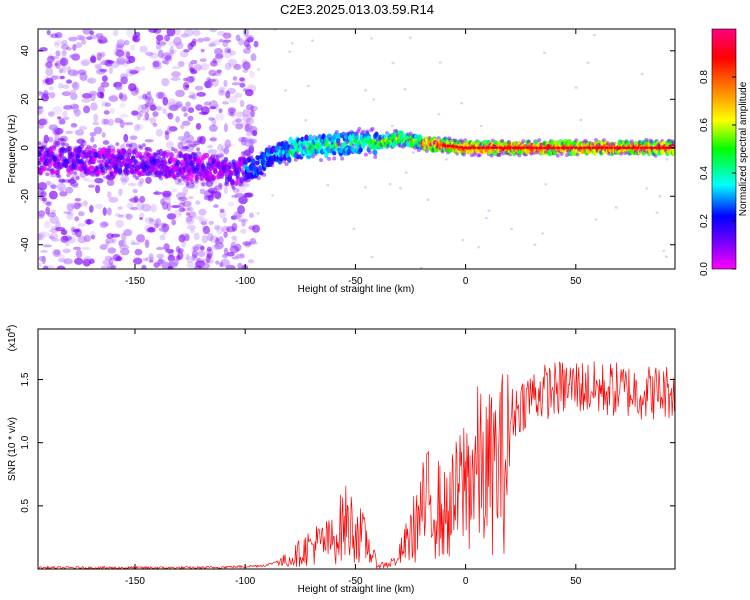  Describe the element at coordinates (12, 149) in the screenshot. I see `spectrogram-y-label: Frequency (Hz)` at that location.